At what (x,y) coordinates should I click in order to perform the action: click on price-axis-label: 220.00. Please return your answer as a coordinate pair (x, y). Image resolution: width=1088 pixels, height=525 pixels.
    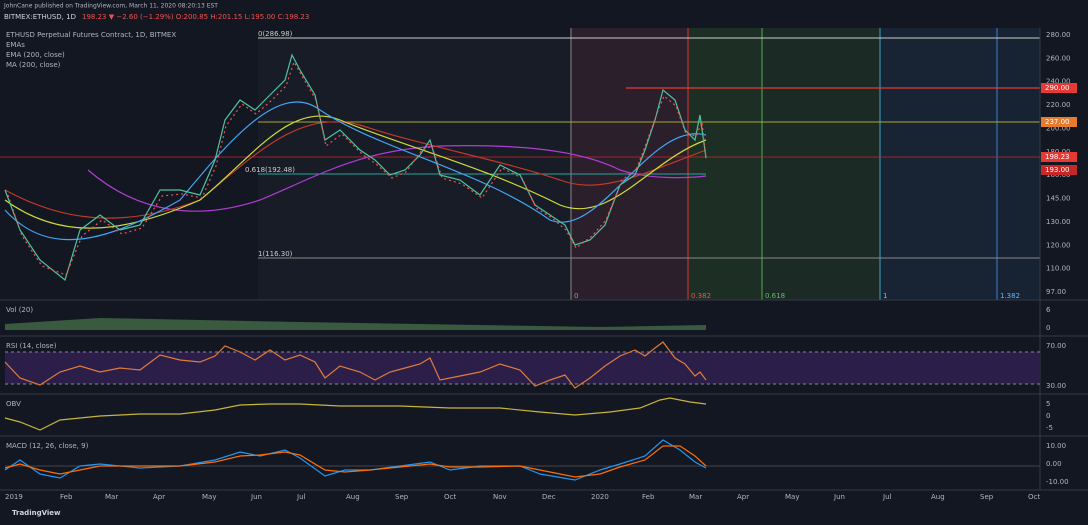
    Looking at the image, I should click on (1058, 105).